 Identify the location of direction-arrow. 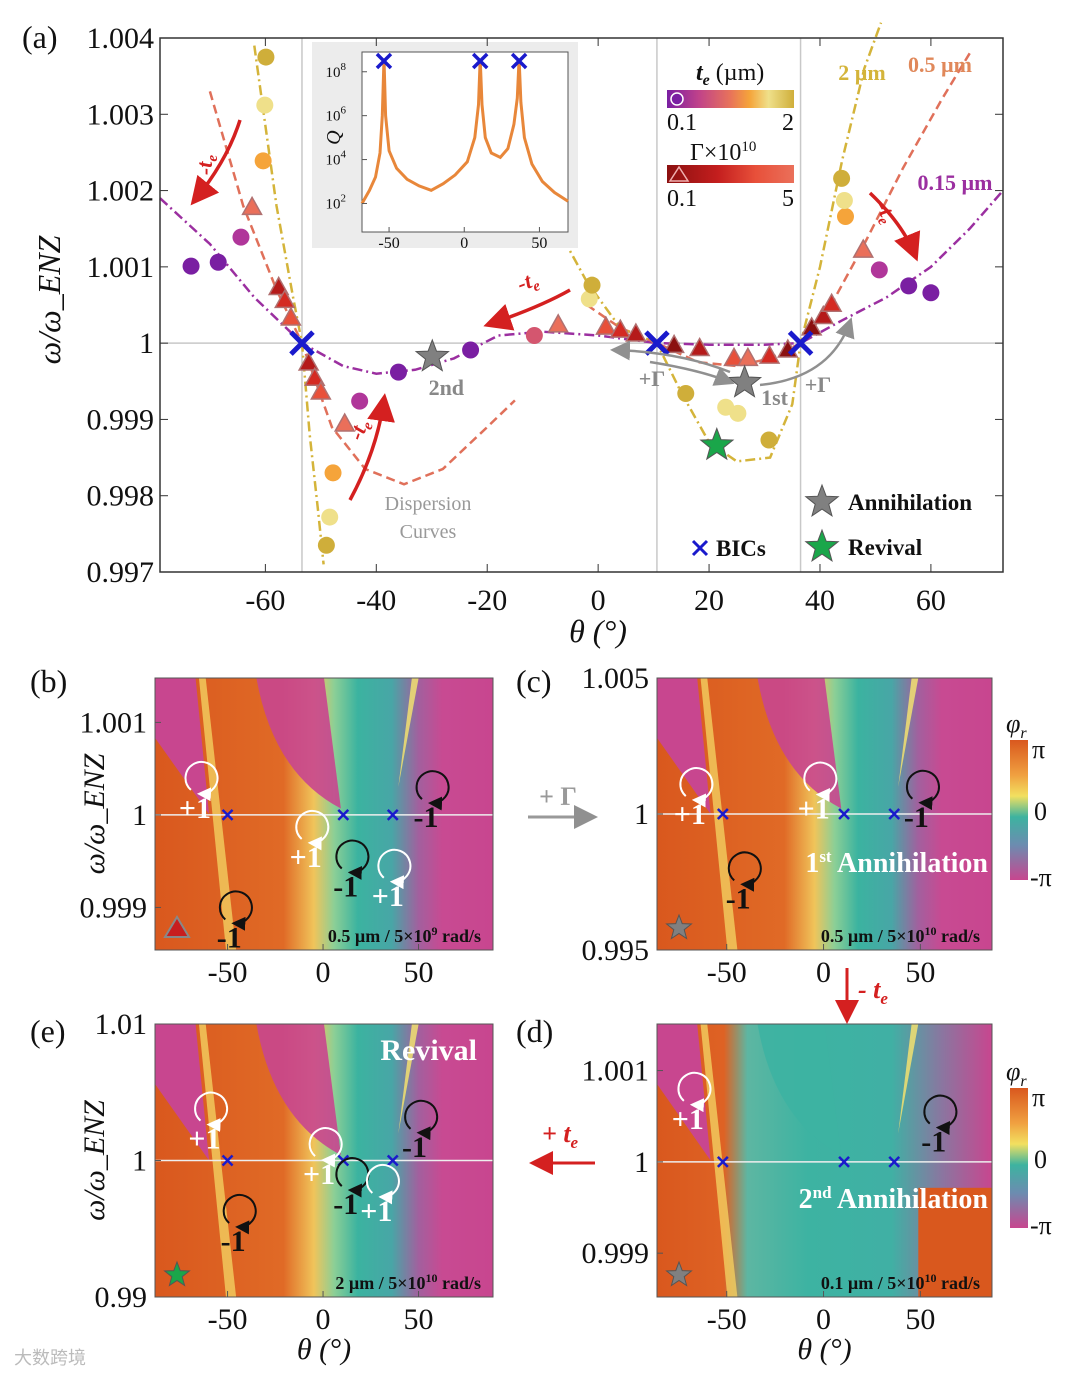
(371, 447).